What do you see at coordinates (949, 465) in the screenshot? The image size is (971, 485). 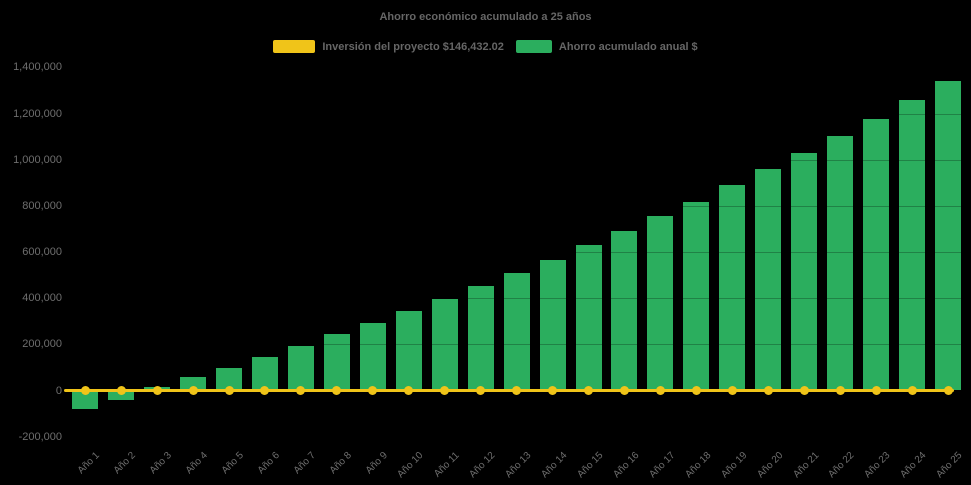 I see `x-axis-label-ano-25: Año 25` at bounding box center [949, 465].